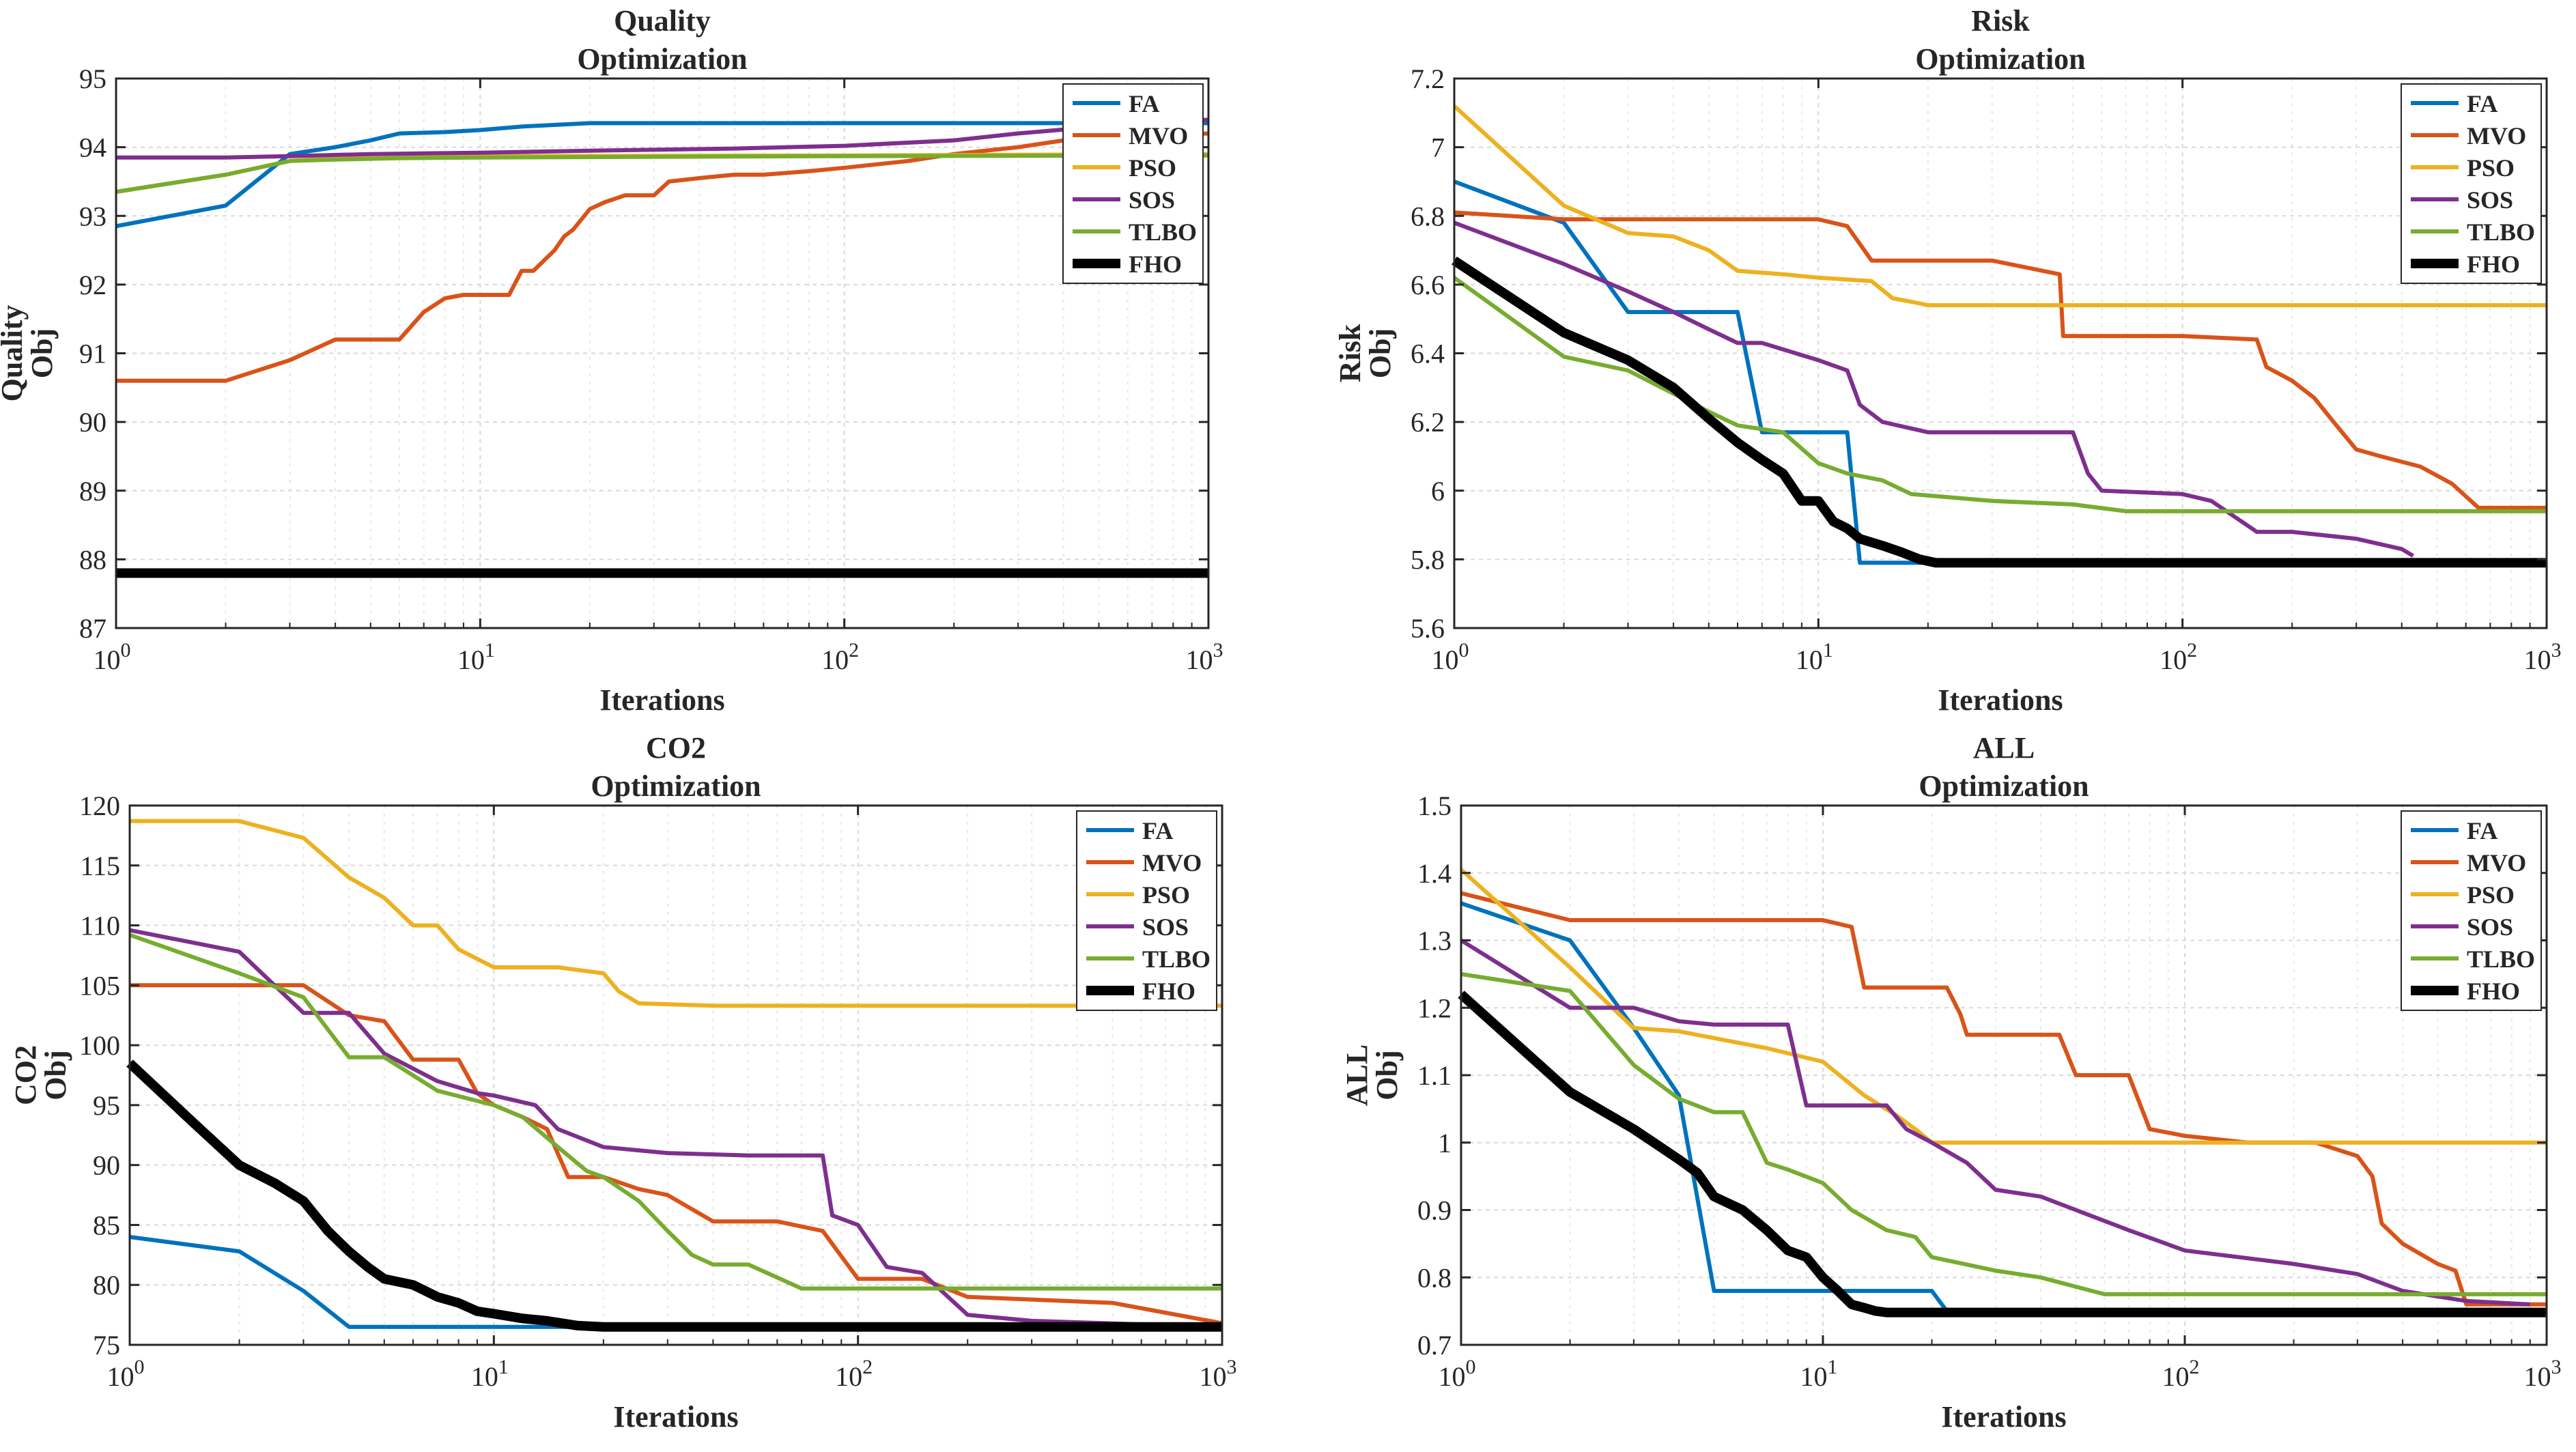 The image size is (2576, 1452). What do you see at coordinates (29, 354) in the screenshot?
I see `y-axis-label: QualityObj` at bounding box center [29, 354].